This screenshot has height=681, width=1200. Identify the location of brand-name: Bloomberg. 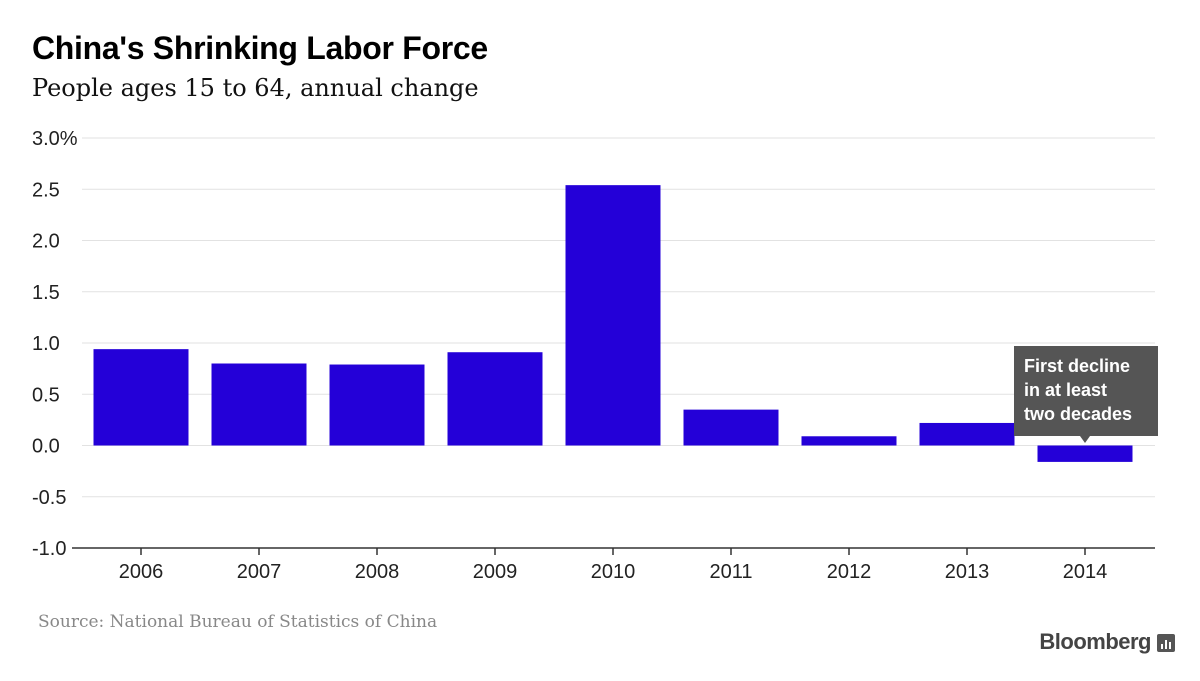
(1095, 641).